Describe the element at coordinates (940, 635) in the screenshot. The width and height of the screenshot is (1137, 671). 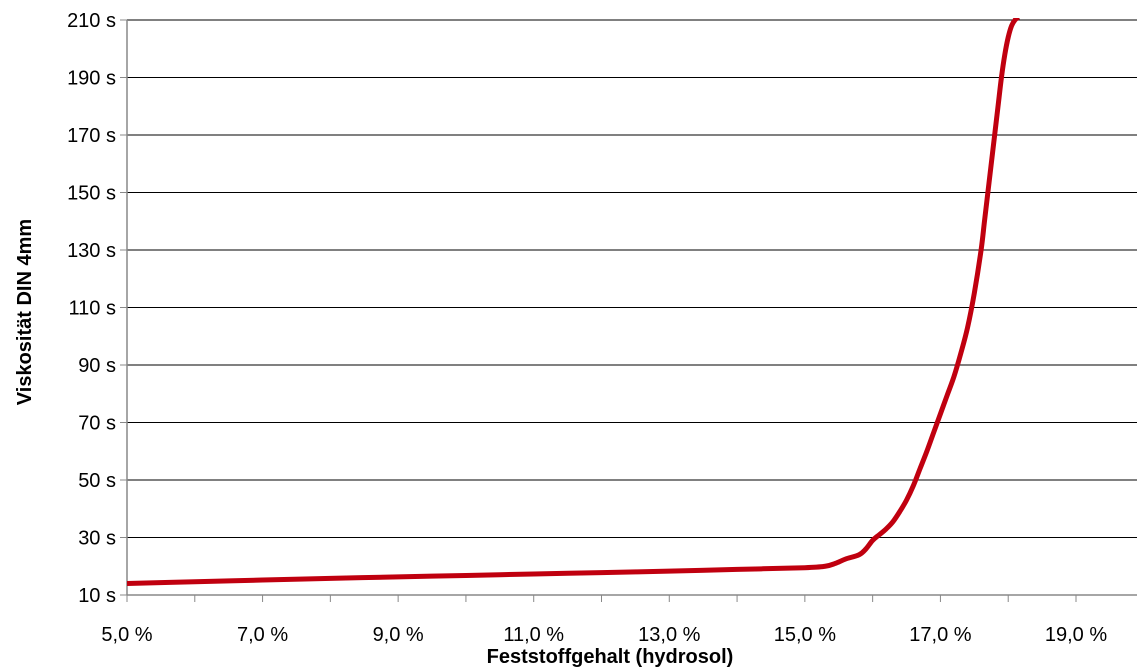
I see `x-tick-label: 17,0 %` at that location.